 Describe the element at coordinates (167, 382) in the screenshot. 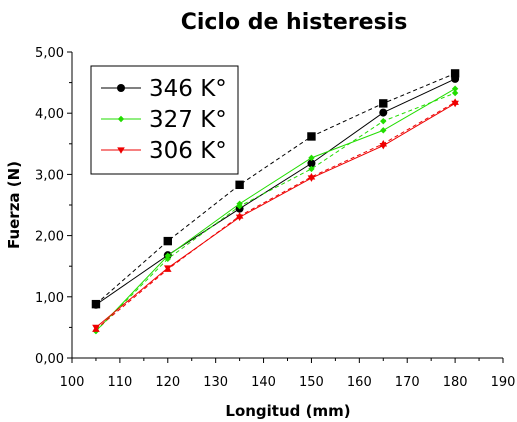

I see `x-tick-label: 120` at that location.